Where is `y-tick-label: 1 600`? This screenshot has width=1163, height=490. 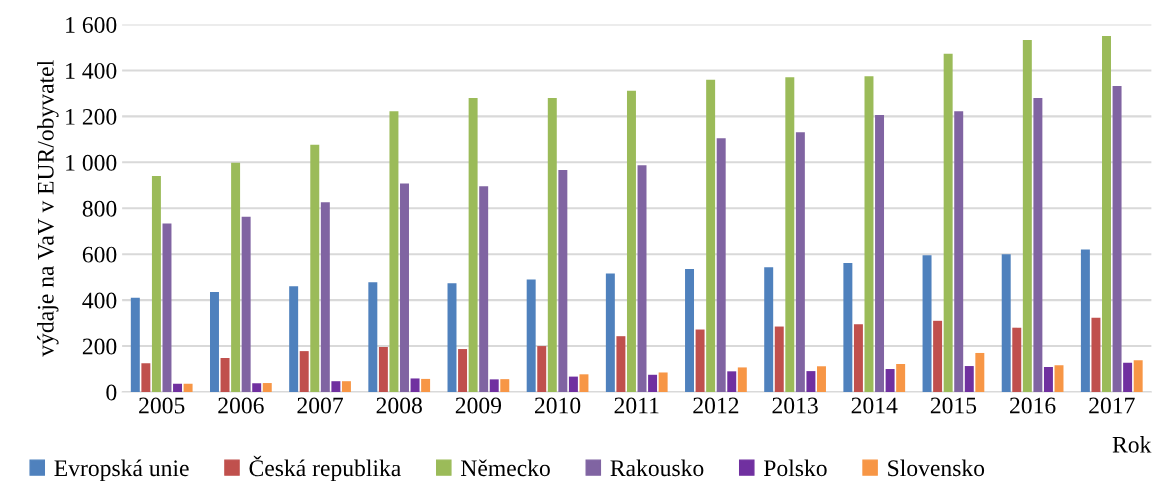 y-tick-label: 1 600 is located at coordinates (91, 24).